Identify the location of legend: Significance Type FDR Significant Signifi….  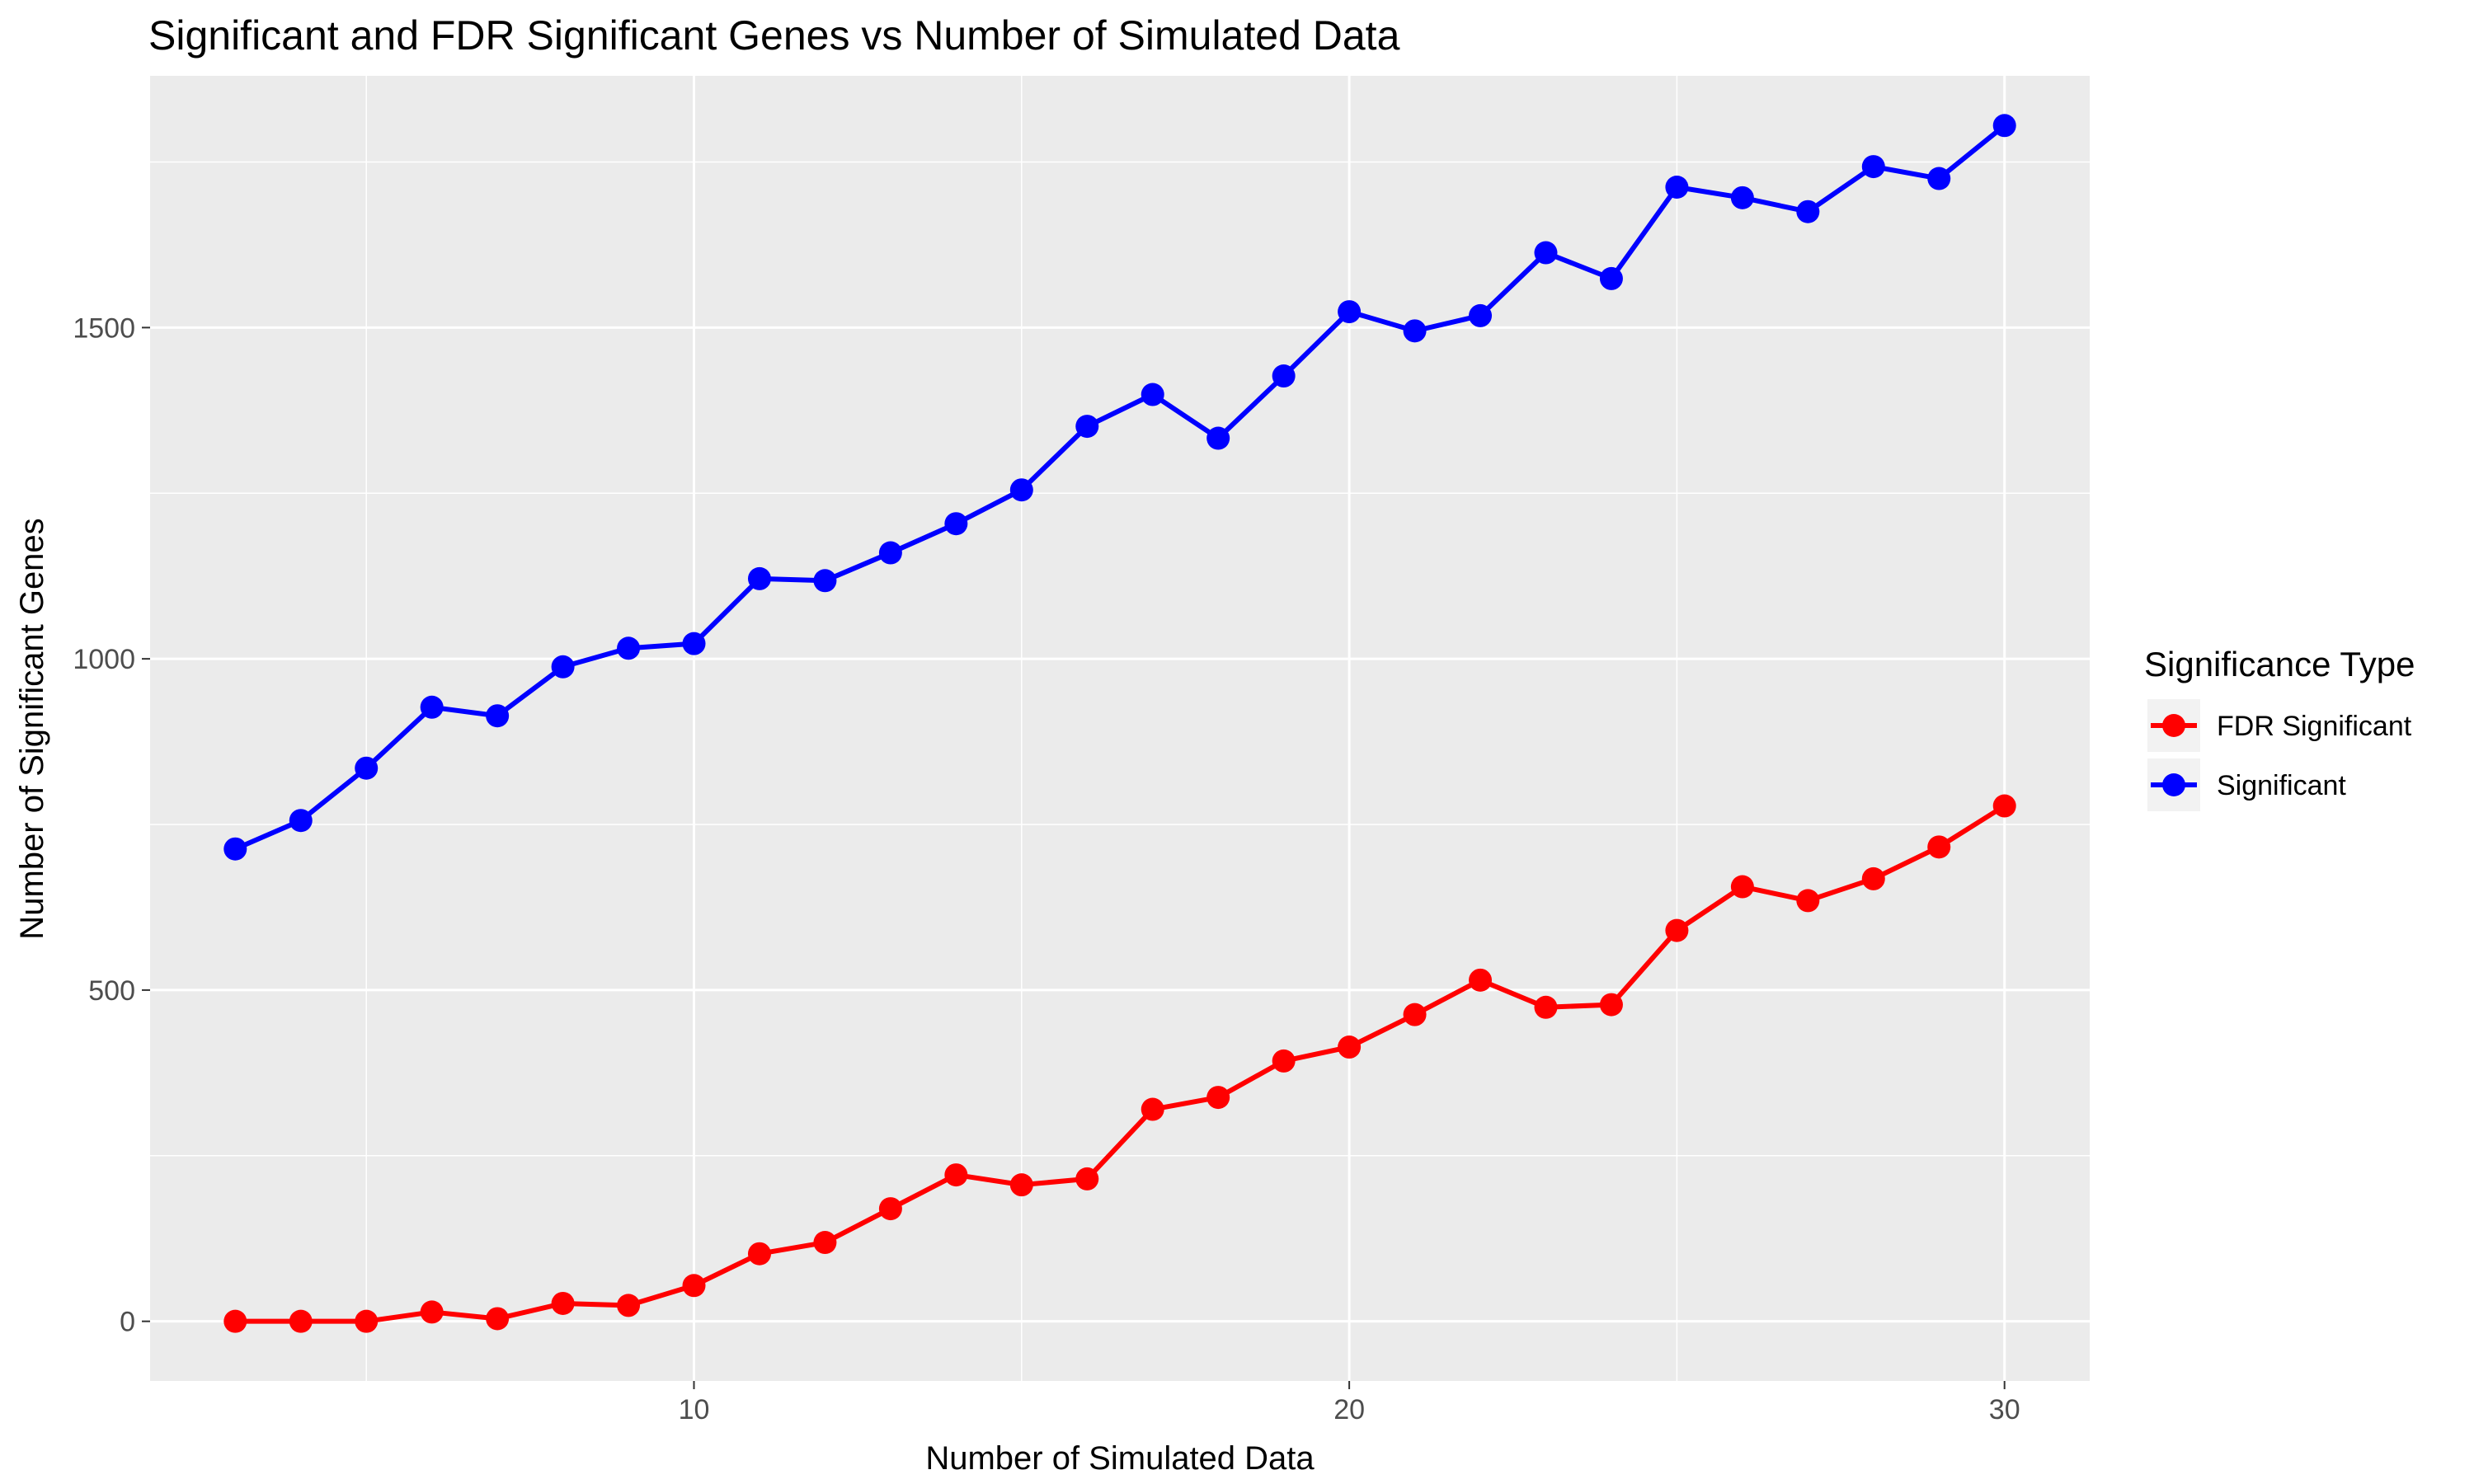
(2279, 728).